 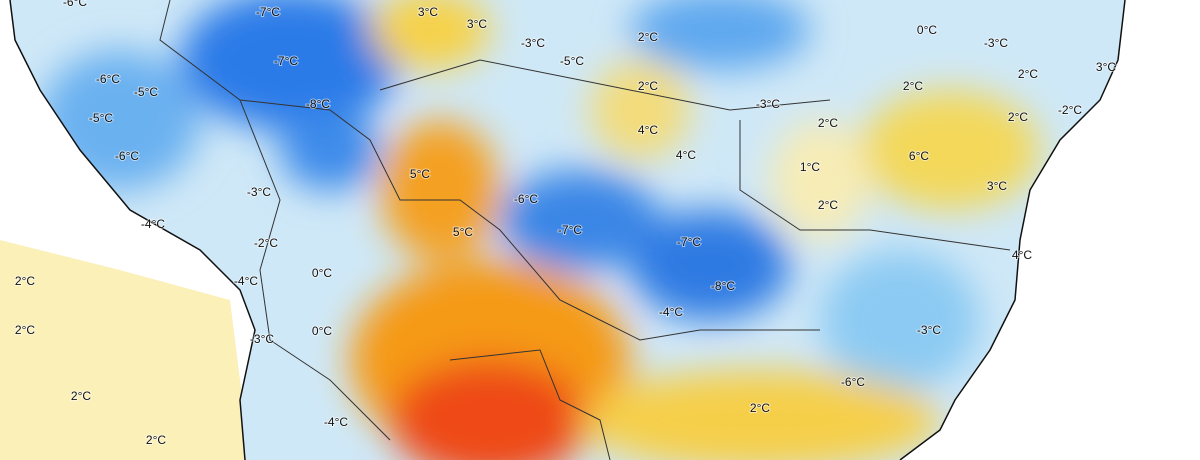 I want to click on pacific-anomaly, so click(x=125, y=350).